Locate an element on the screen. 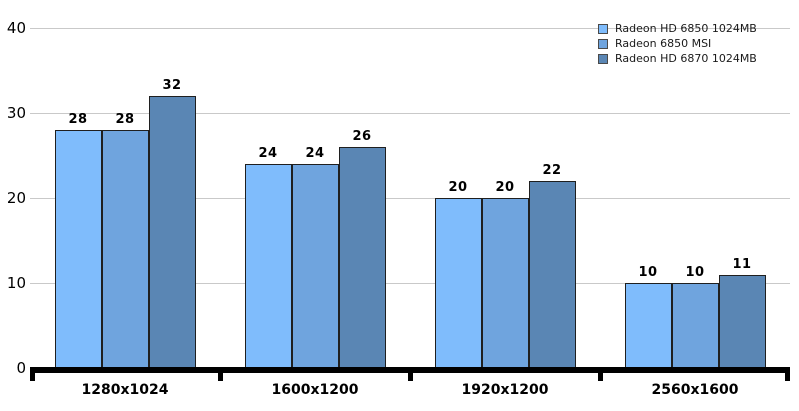 This screenshot has height=411, width=799. legend-item: Radeon HD 6850 1024MB is located at coordinates (677, 28).